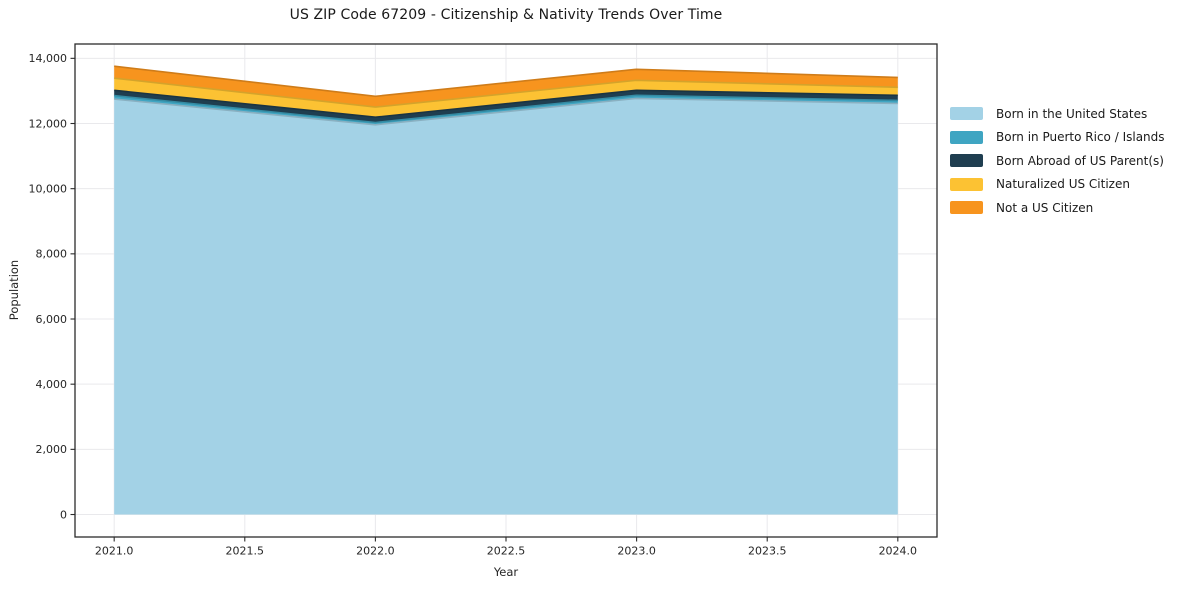 The height and width of the screenshot is (590, 1189). Describe the element at coordinates (52, 449) in the screenshot. I see `y-tick-label: 2,000` at that location.